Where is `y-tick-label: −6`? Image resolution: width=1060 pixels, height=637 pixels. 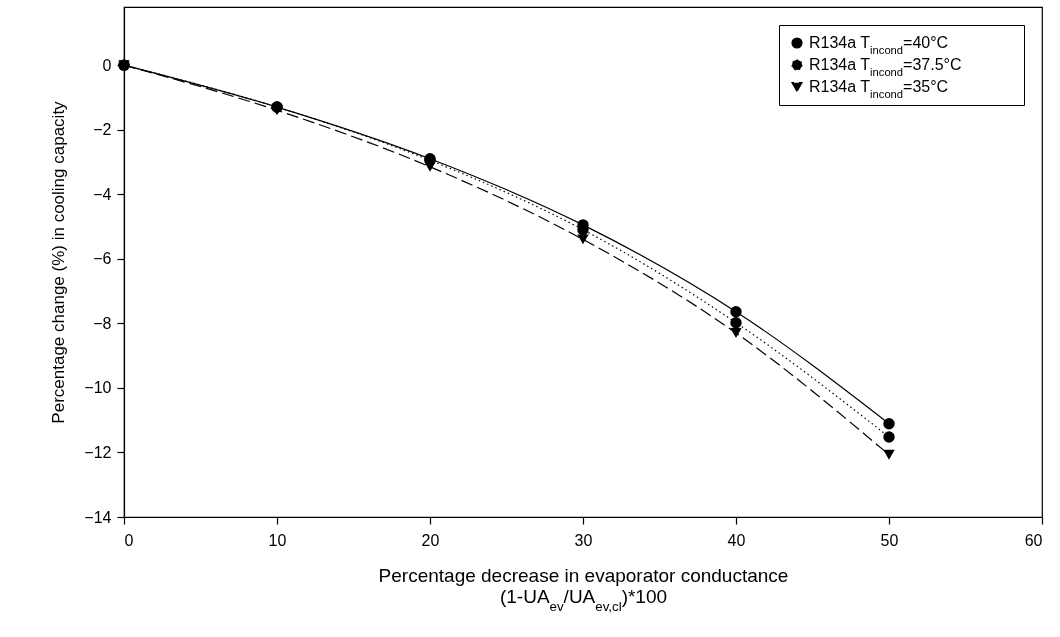 y-tick-label: −6 is located at coordinates (102, 259).